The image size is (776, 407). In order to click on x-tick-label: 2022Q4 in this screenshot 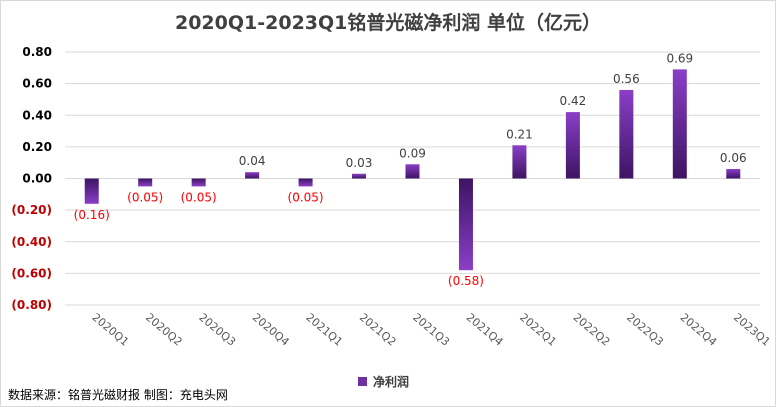, I will do `click(699, 330)`.